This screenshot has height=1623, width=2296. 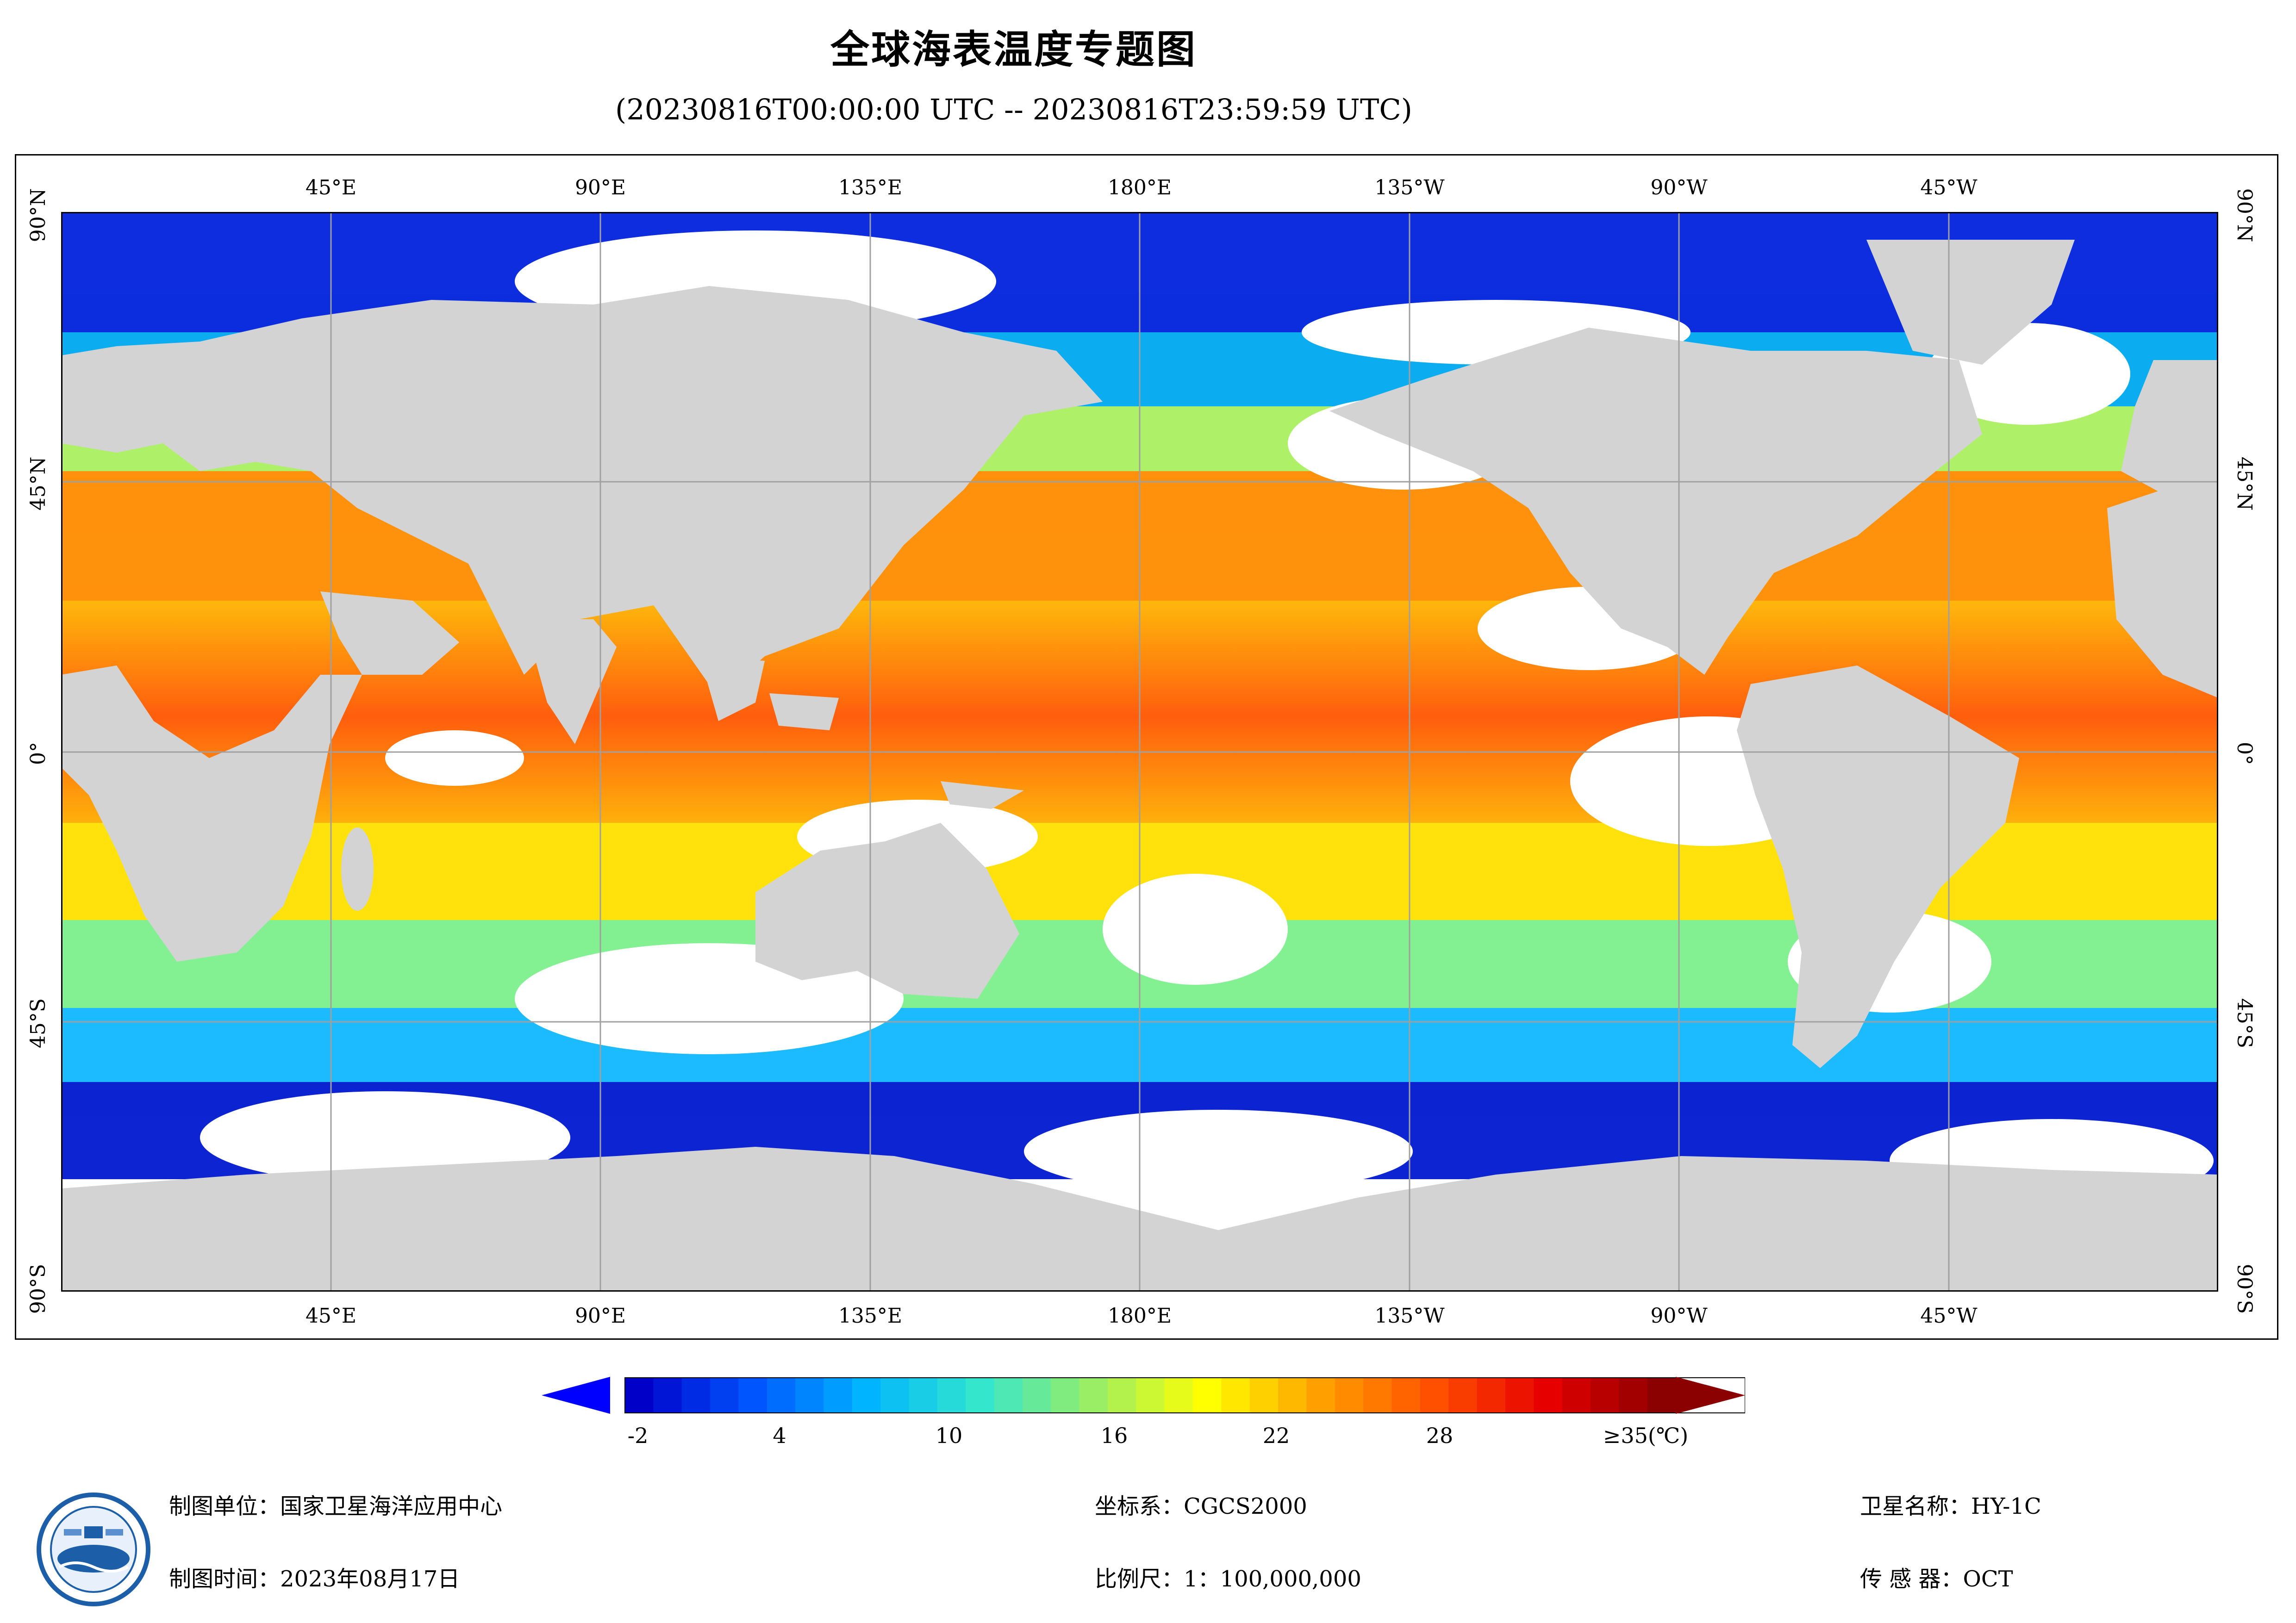 I want to click on africa-landmass, so click(x=211, y=813).